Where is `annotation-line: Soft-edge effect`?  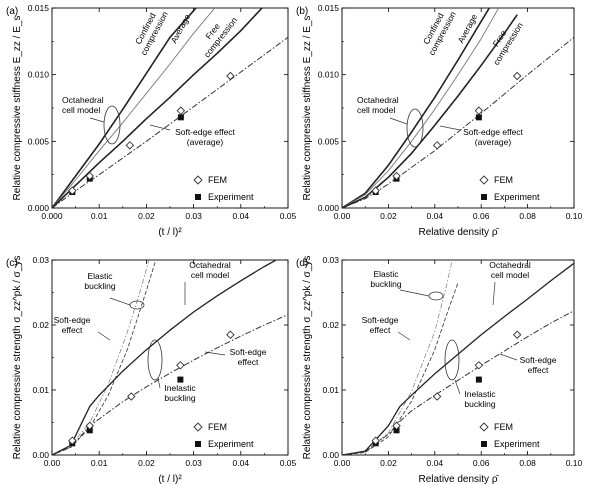 annotation-line: Soft-edge effect is located at coordinates (205, 132).